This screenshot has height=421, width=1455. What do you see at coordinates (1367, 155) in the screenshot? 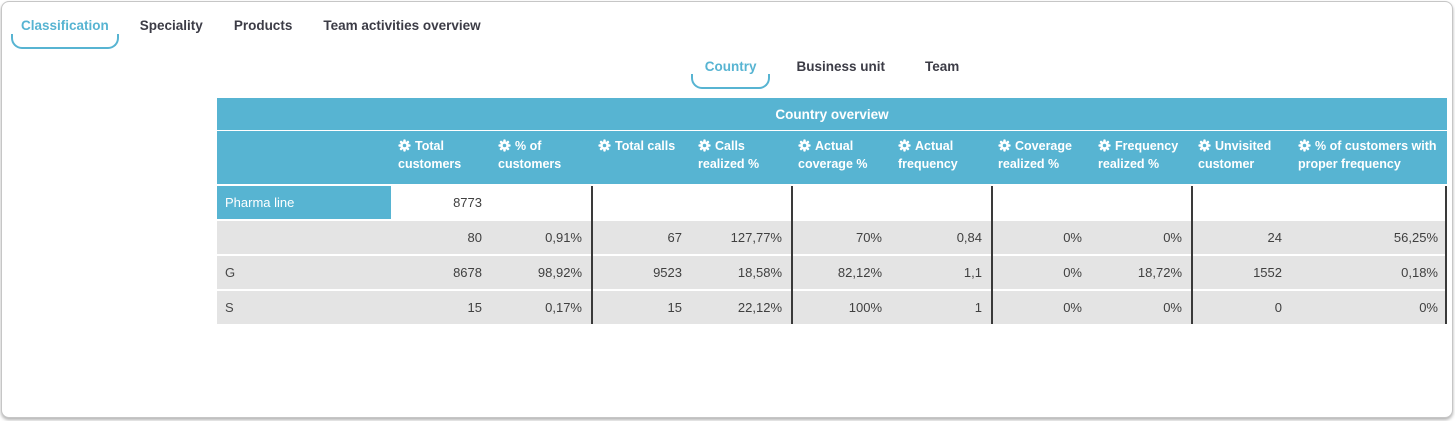
I see `column-header-label: % of customers with proper frequency` at bounding box center [1367, 155].